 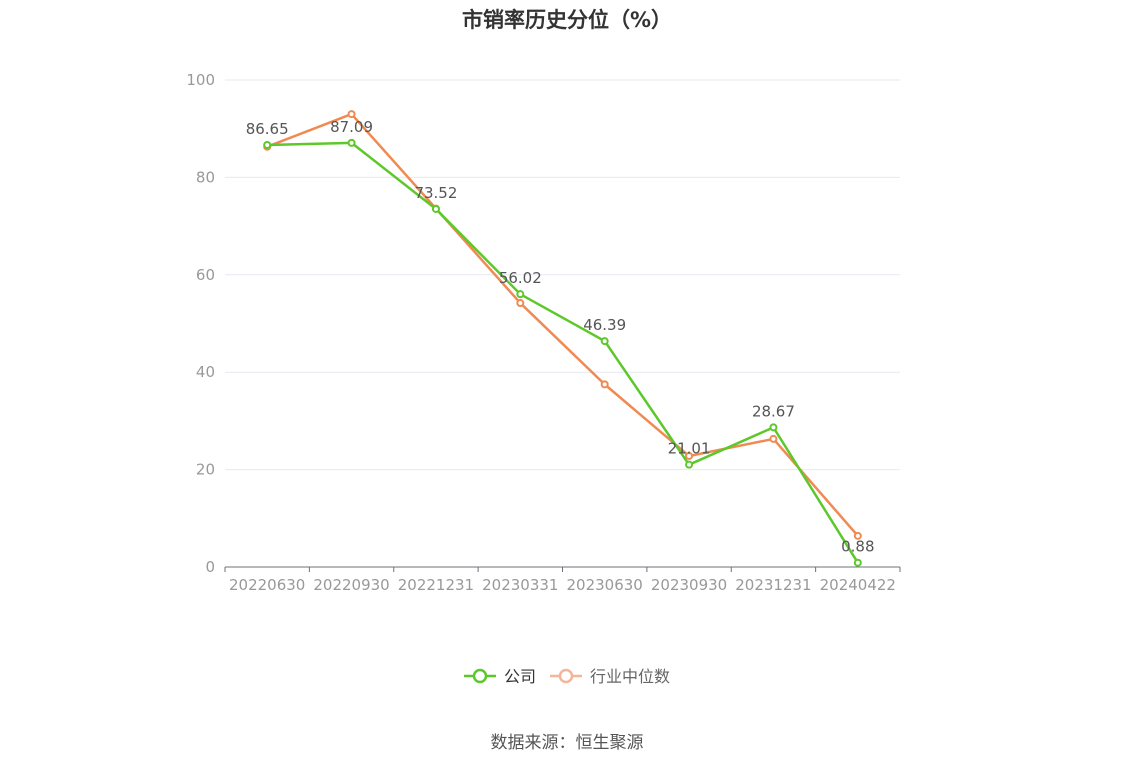 What do you see at coordinates (520, 278) in the screenshot?
I see `data-label: 56.02` at bounding box center [520, 278].